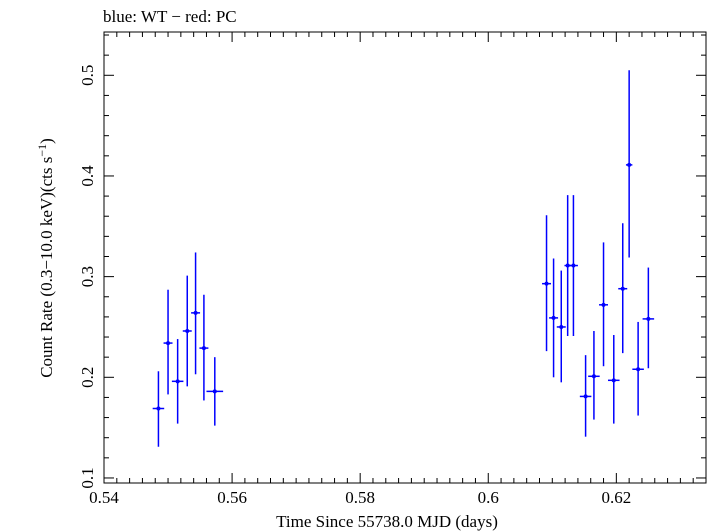 This screenshot has height=532, width=709. I want to click on x-tick-label: 0.58, so click(360, 497).